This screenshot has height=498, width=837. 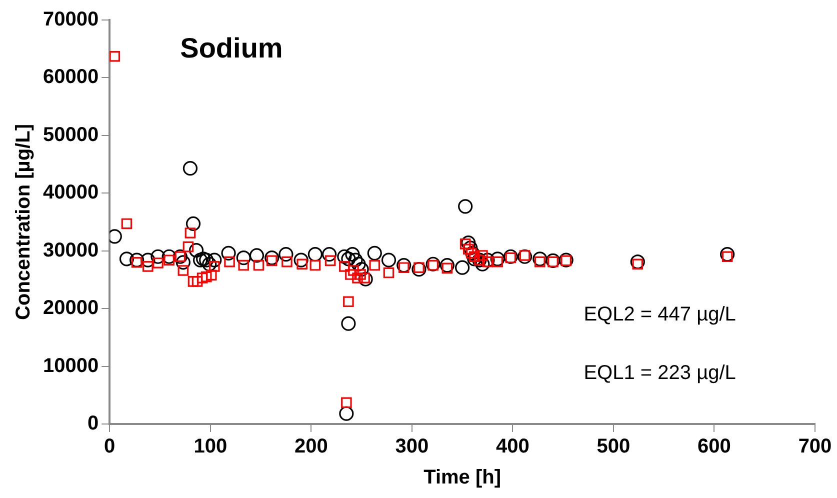 What do you see at coordinates (211, 447) in the screenshot?
I see `x-tick-label: 100` at bounding box center [211, 447].